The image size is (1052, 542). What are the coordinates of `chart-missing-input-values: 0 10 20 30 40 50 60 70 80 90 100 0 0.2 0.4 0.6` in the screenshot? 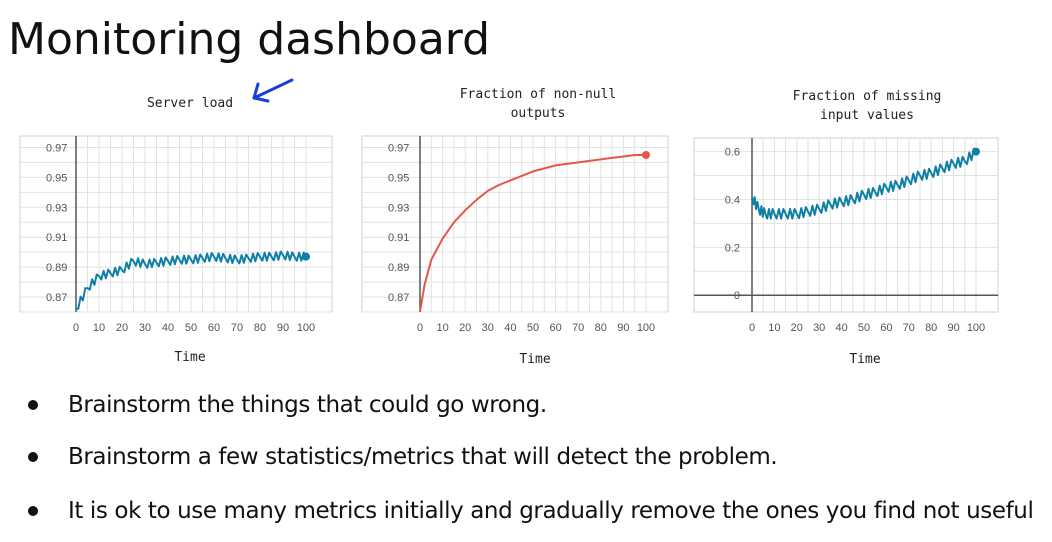 It's located at (846, 235).